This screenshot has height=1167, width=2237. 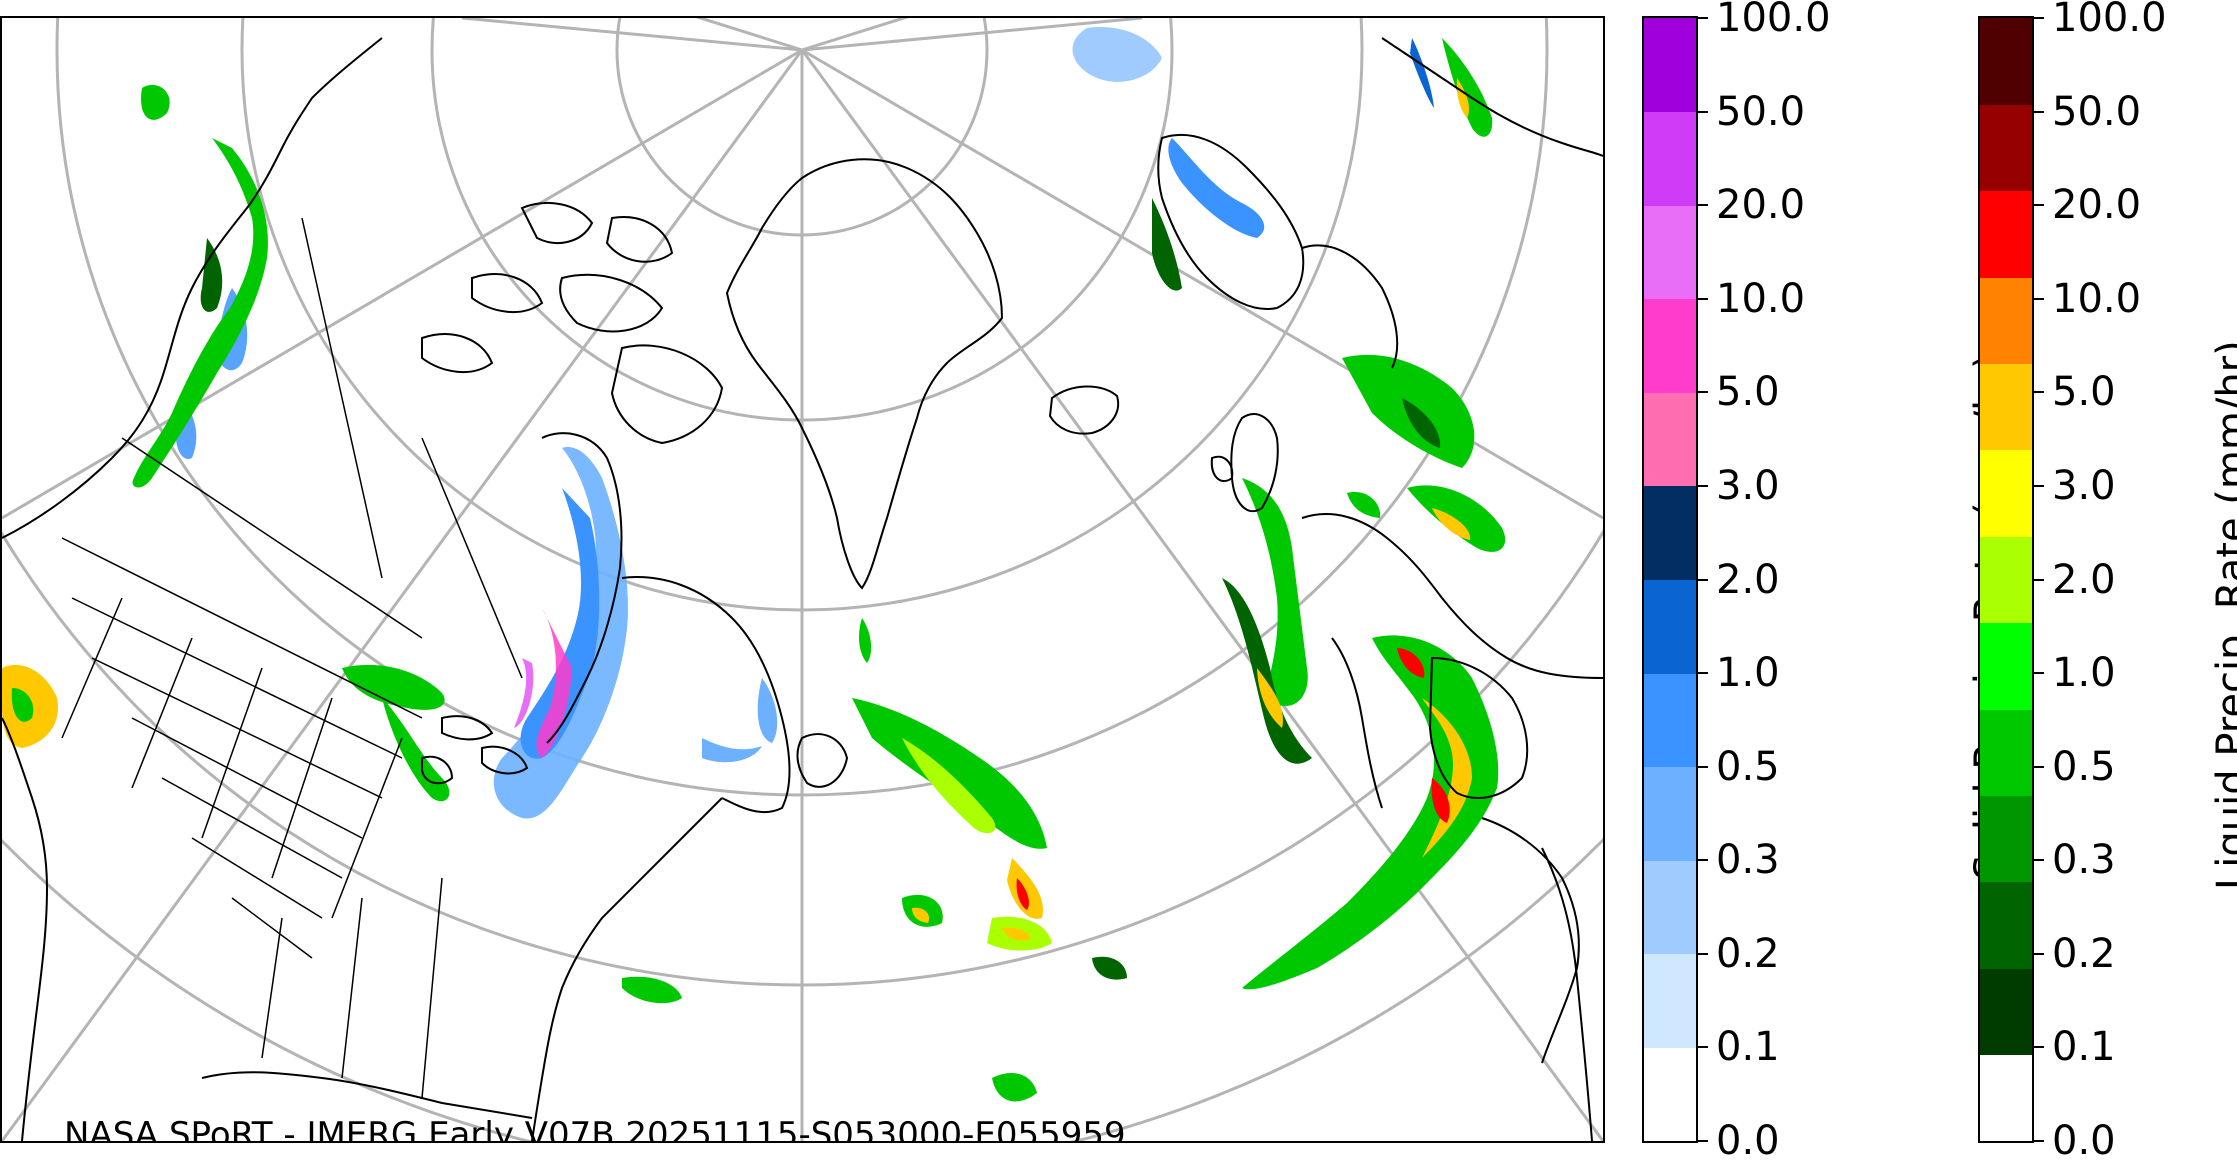 I want to click on liquid-colorbar-tick-label: 2.0, so click(x=2084, y=579).